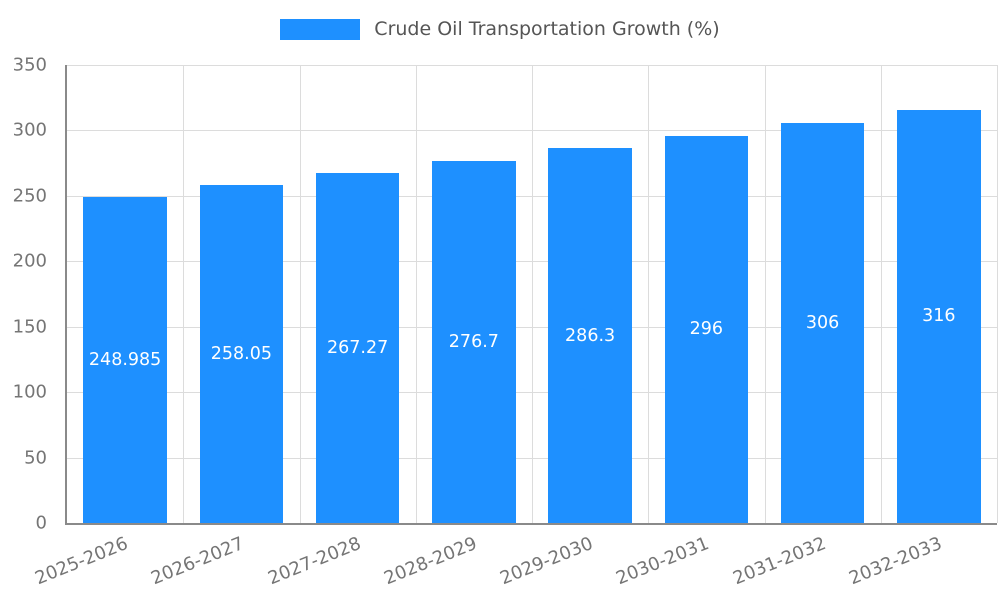 The height and width of the screenshot is (600, 1000). I want to click on x-tick-label: 2031-2032, so click(779, 561).